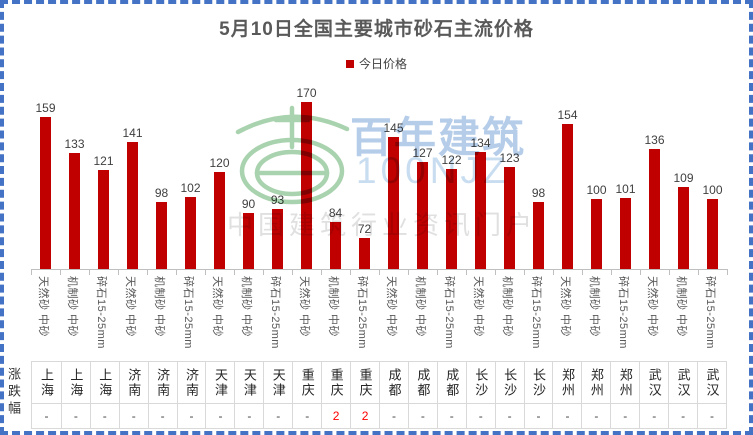 The height and width of the screenshot is (435, 753). What do you see at coordinates (307, 383) in the screenshot?
I see `table-city-cell: 重庆` at bounding box center [307, 383].